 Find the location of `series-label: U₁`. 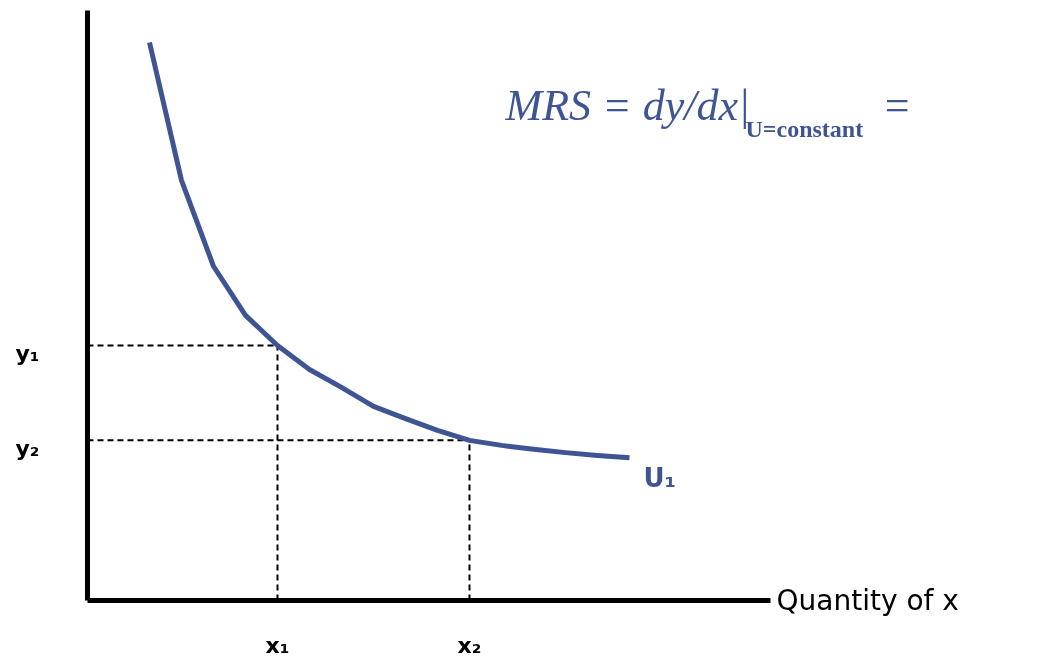

series-label: U₁ is located at coordinates (659, 477).